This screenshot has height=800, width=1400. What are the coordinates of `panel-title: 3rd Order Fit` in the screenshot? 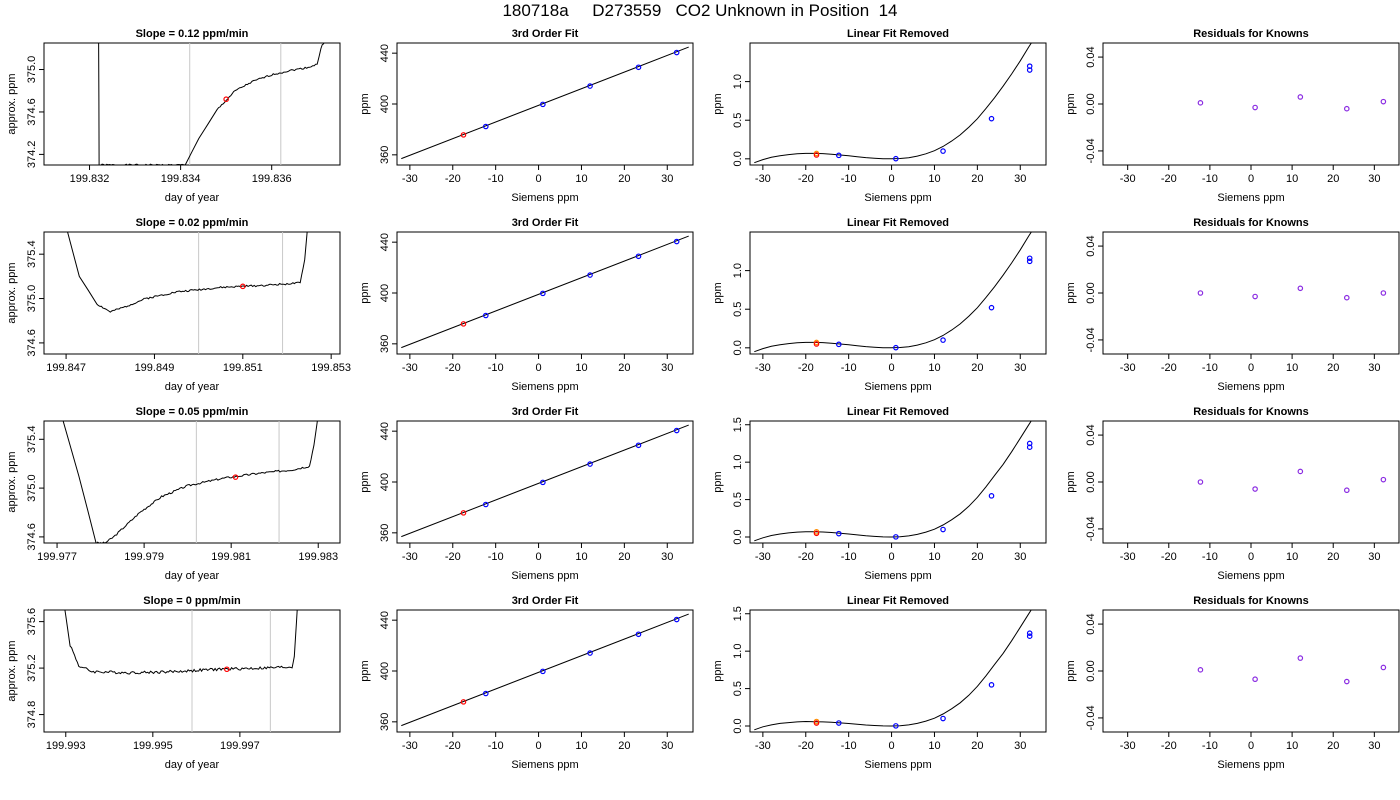 It's located at (545, 34).